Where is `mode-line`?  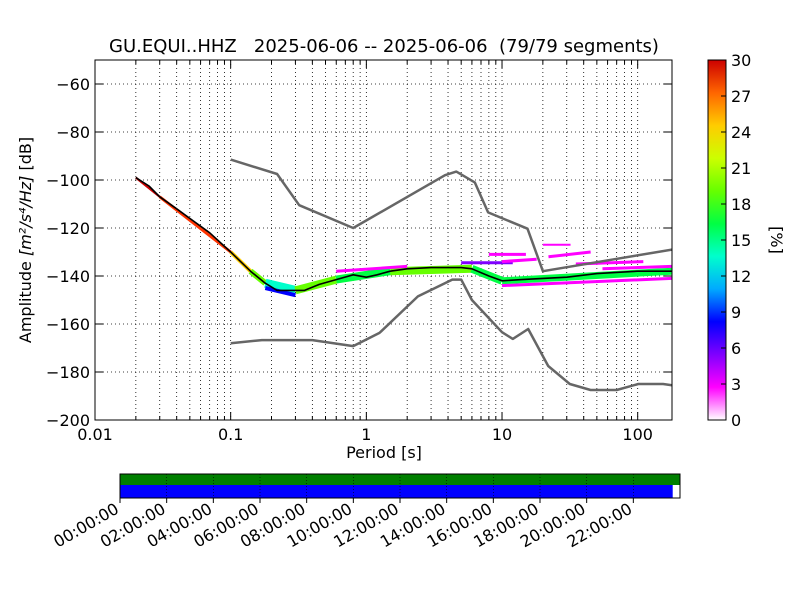
mode-line is located at coordinates (403, 234).